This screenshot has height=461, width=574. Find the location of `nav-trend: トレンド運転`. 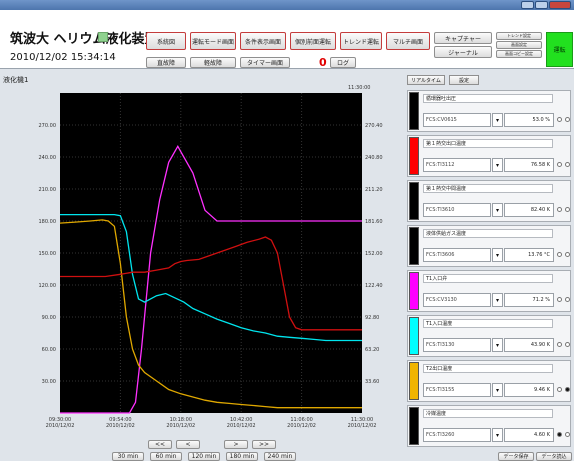

nav-trend: トレンド運転 is located at coordinates (361, 41).